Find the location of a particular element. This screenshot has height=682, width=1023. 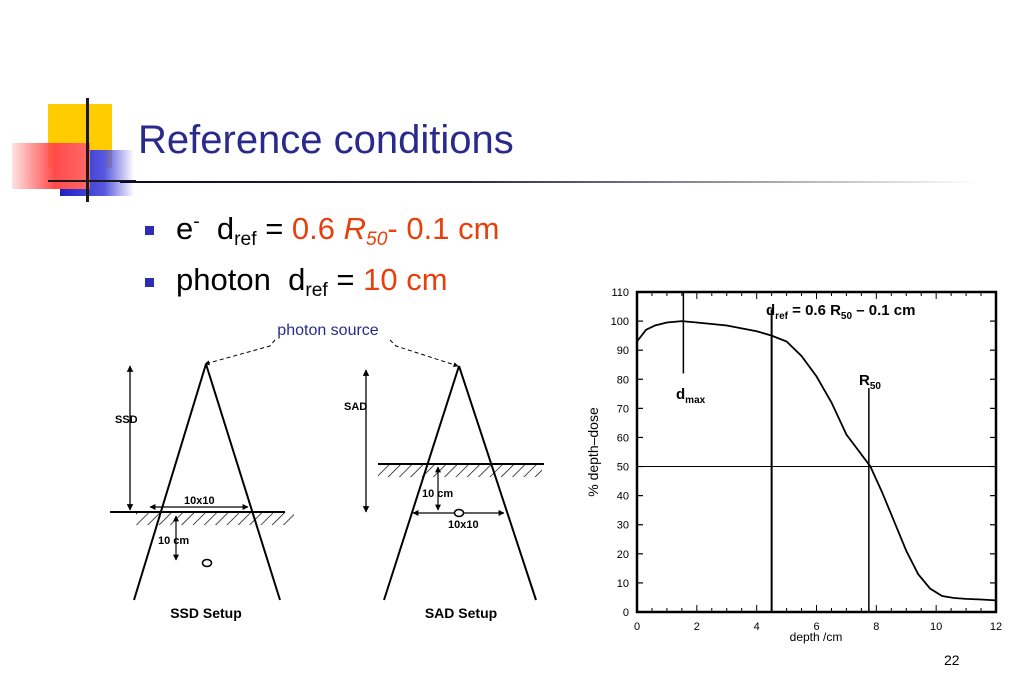

x-tick-label: 0 is located at coordinates (637, 627).